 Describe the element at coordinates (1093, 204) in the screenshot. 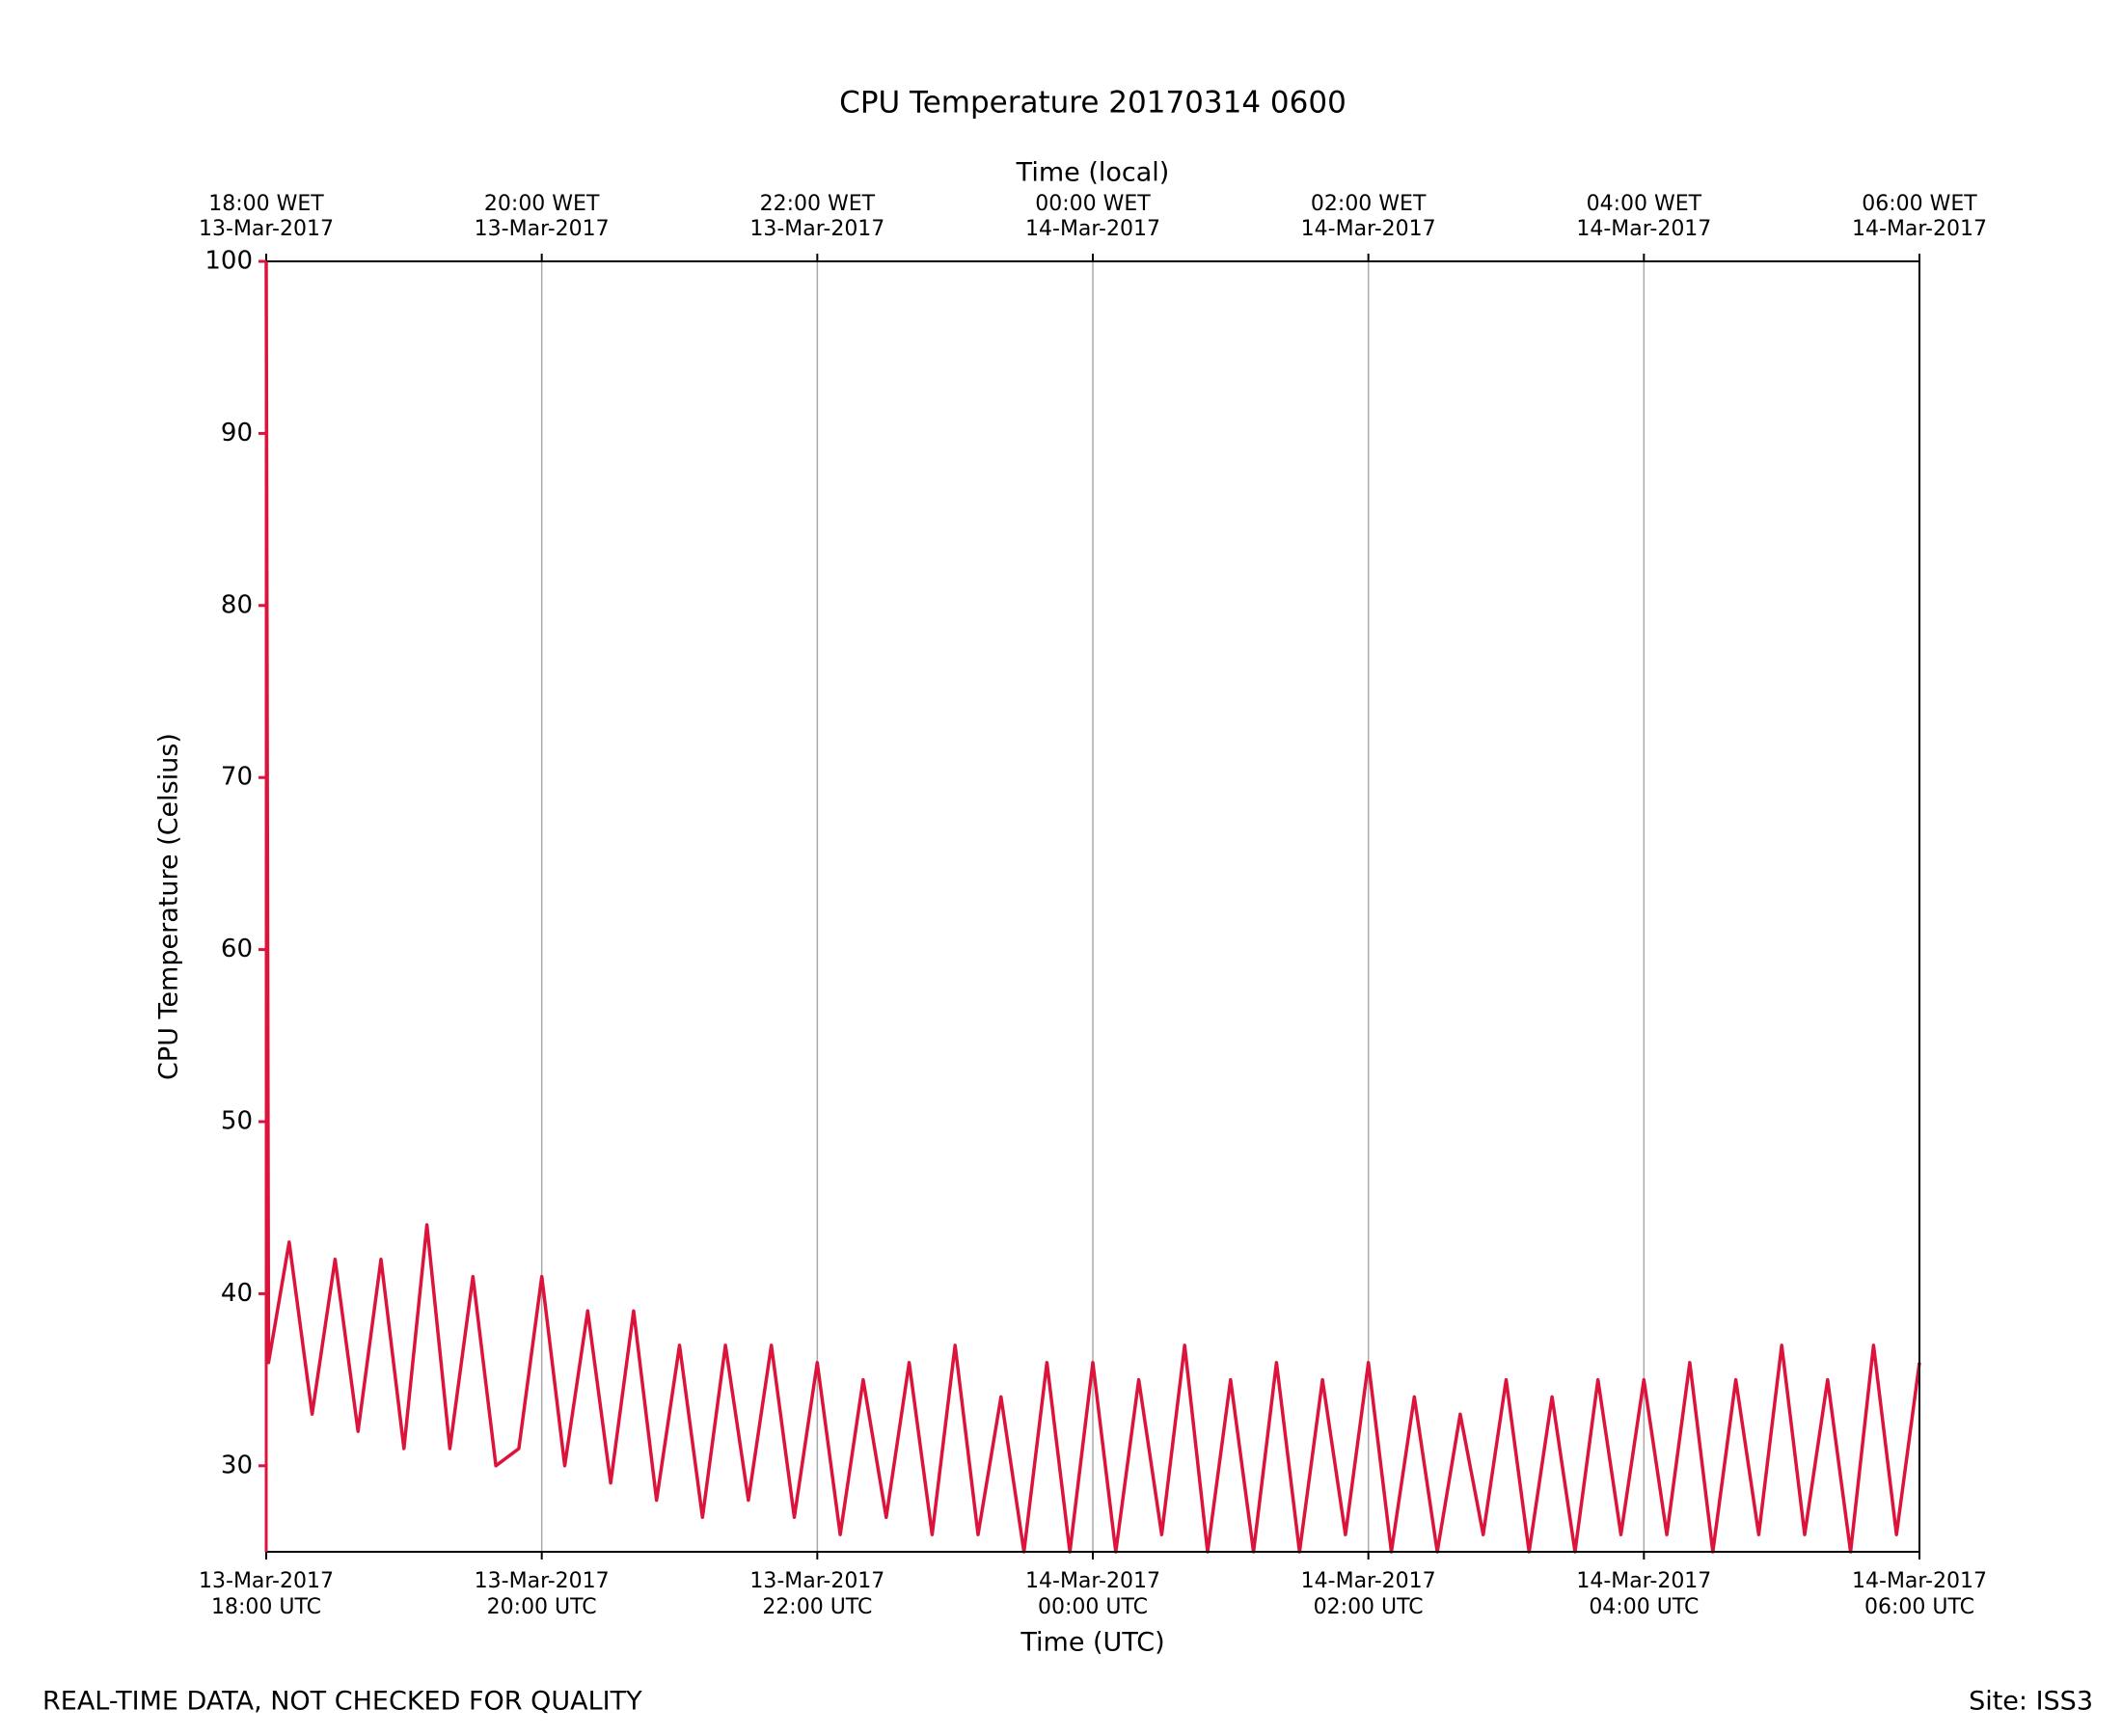

I see `x2-tick-label: 00:00 WET` at that location.